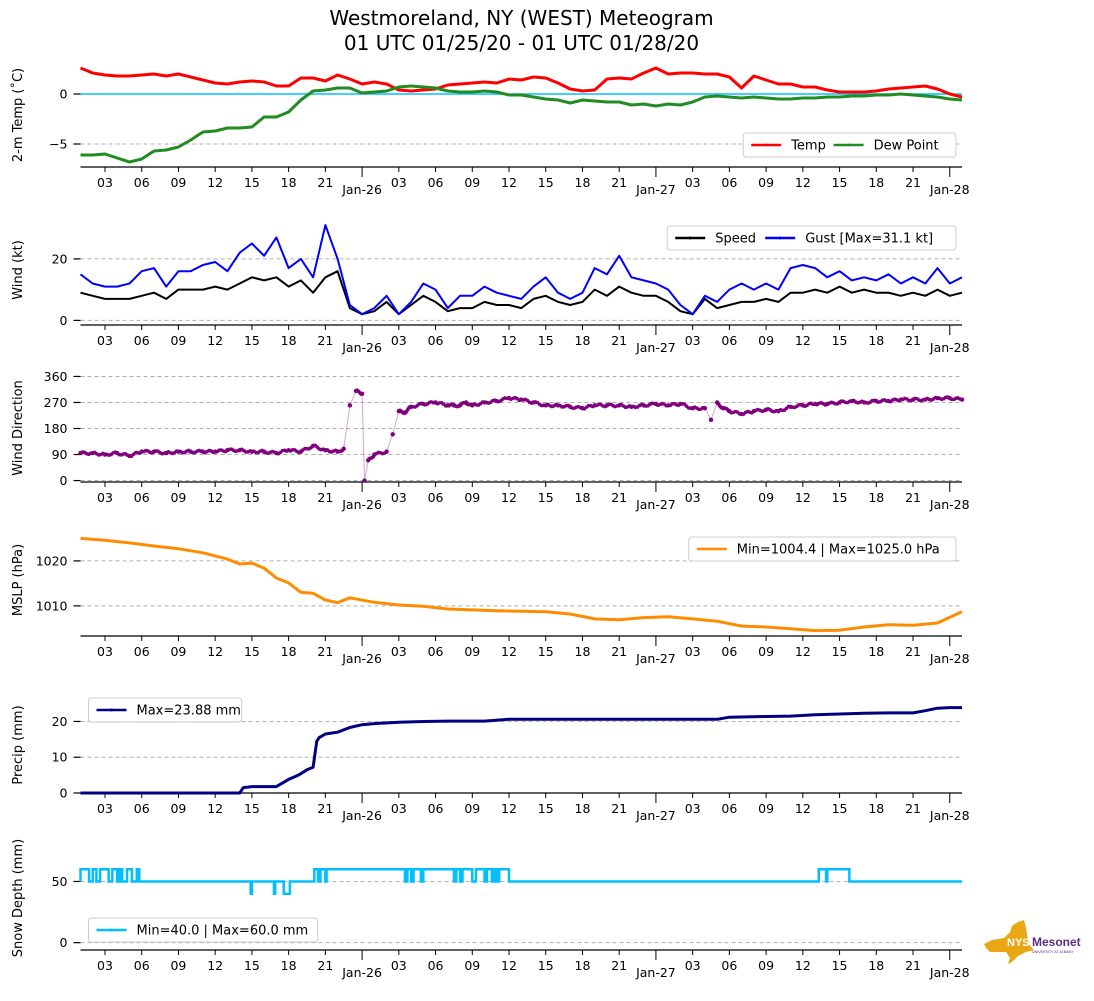  I want to click on y-axis-label: Precip (mm), so click(18, 744).